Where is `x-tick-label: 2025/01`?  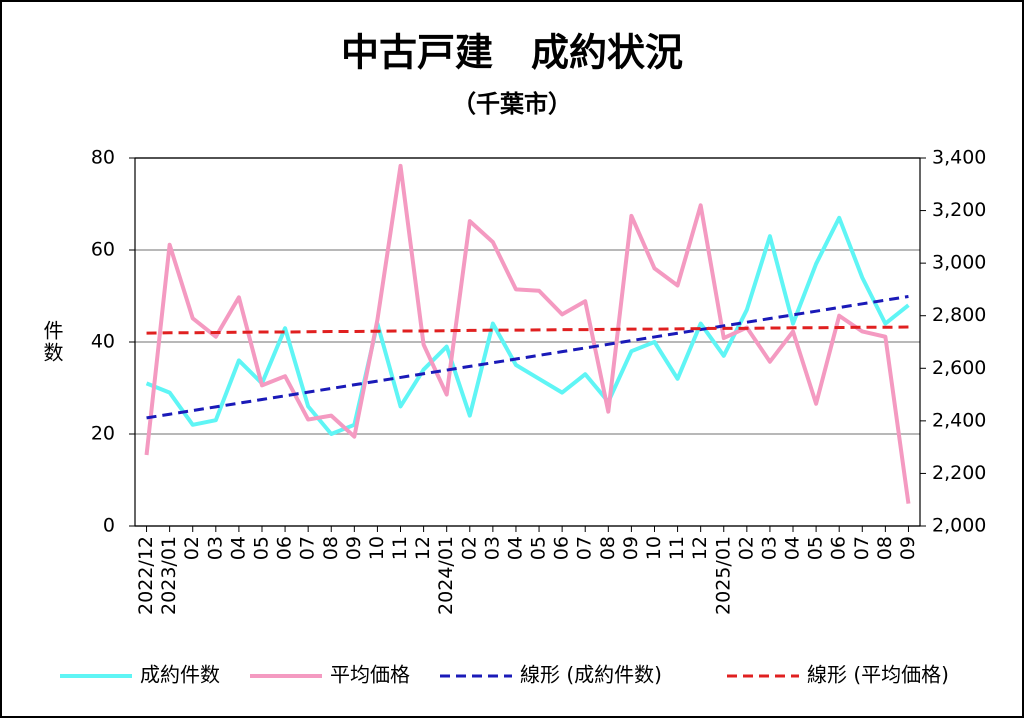 x-tick-label: 2025/01 is located at coordinates (723, 575).